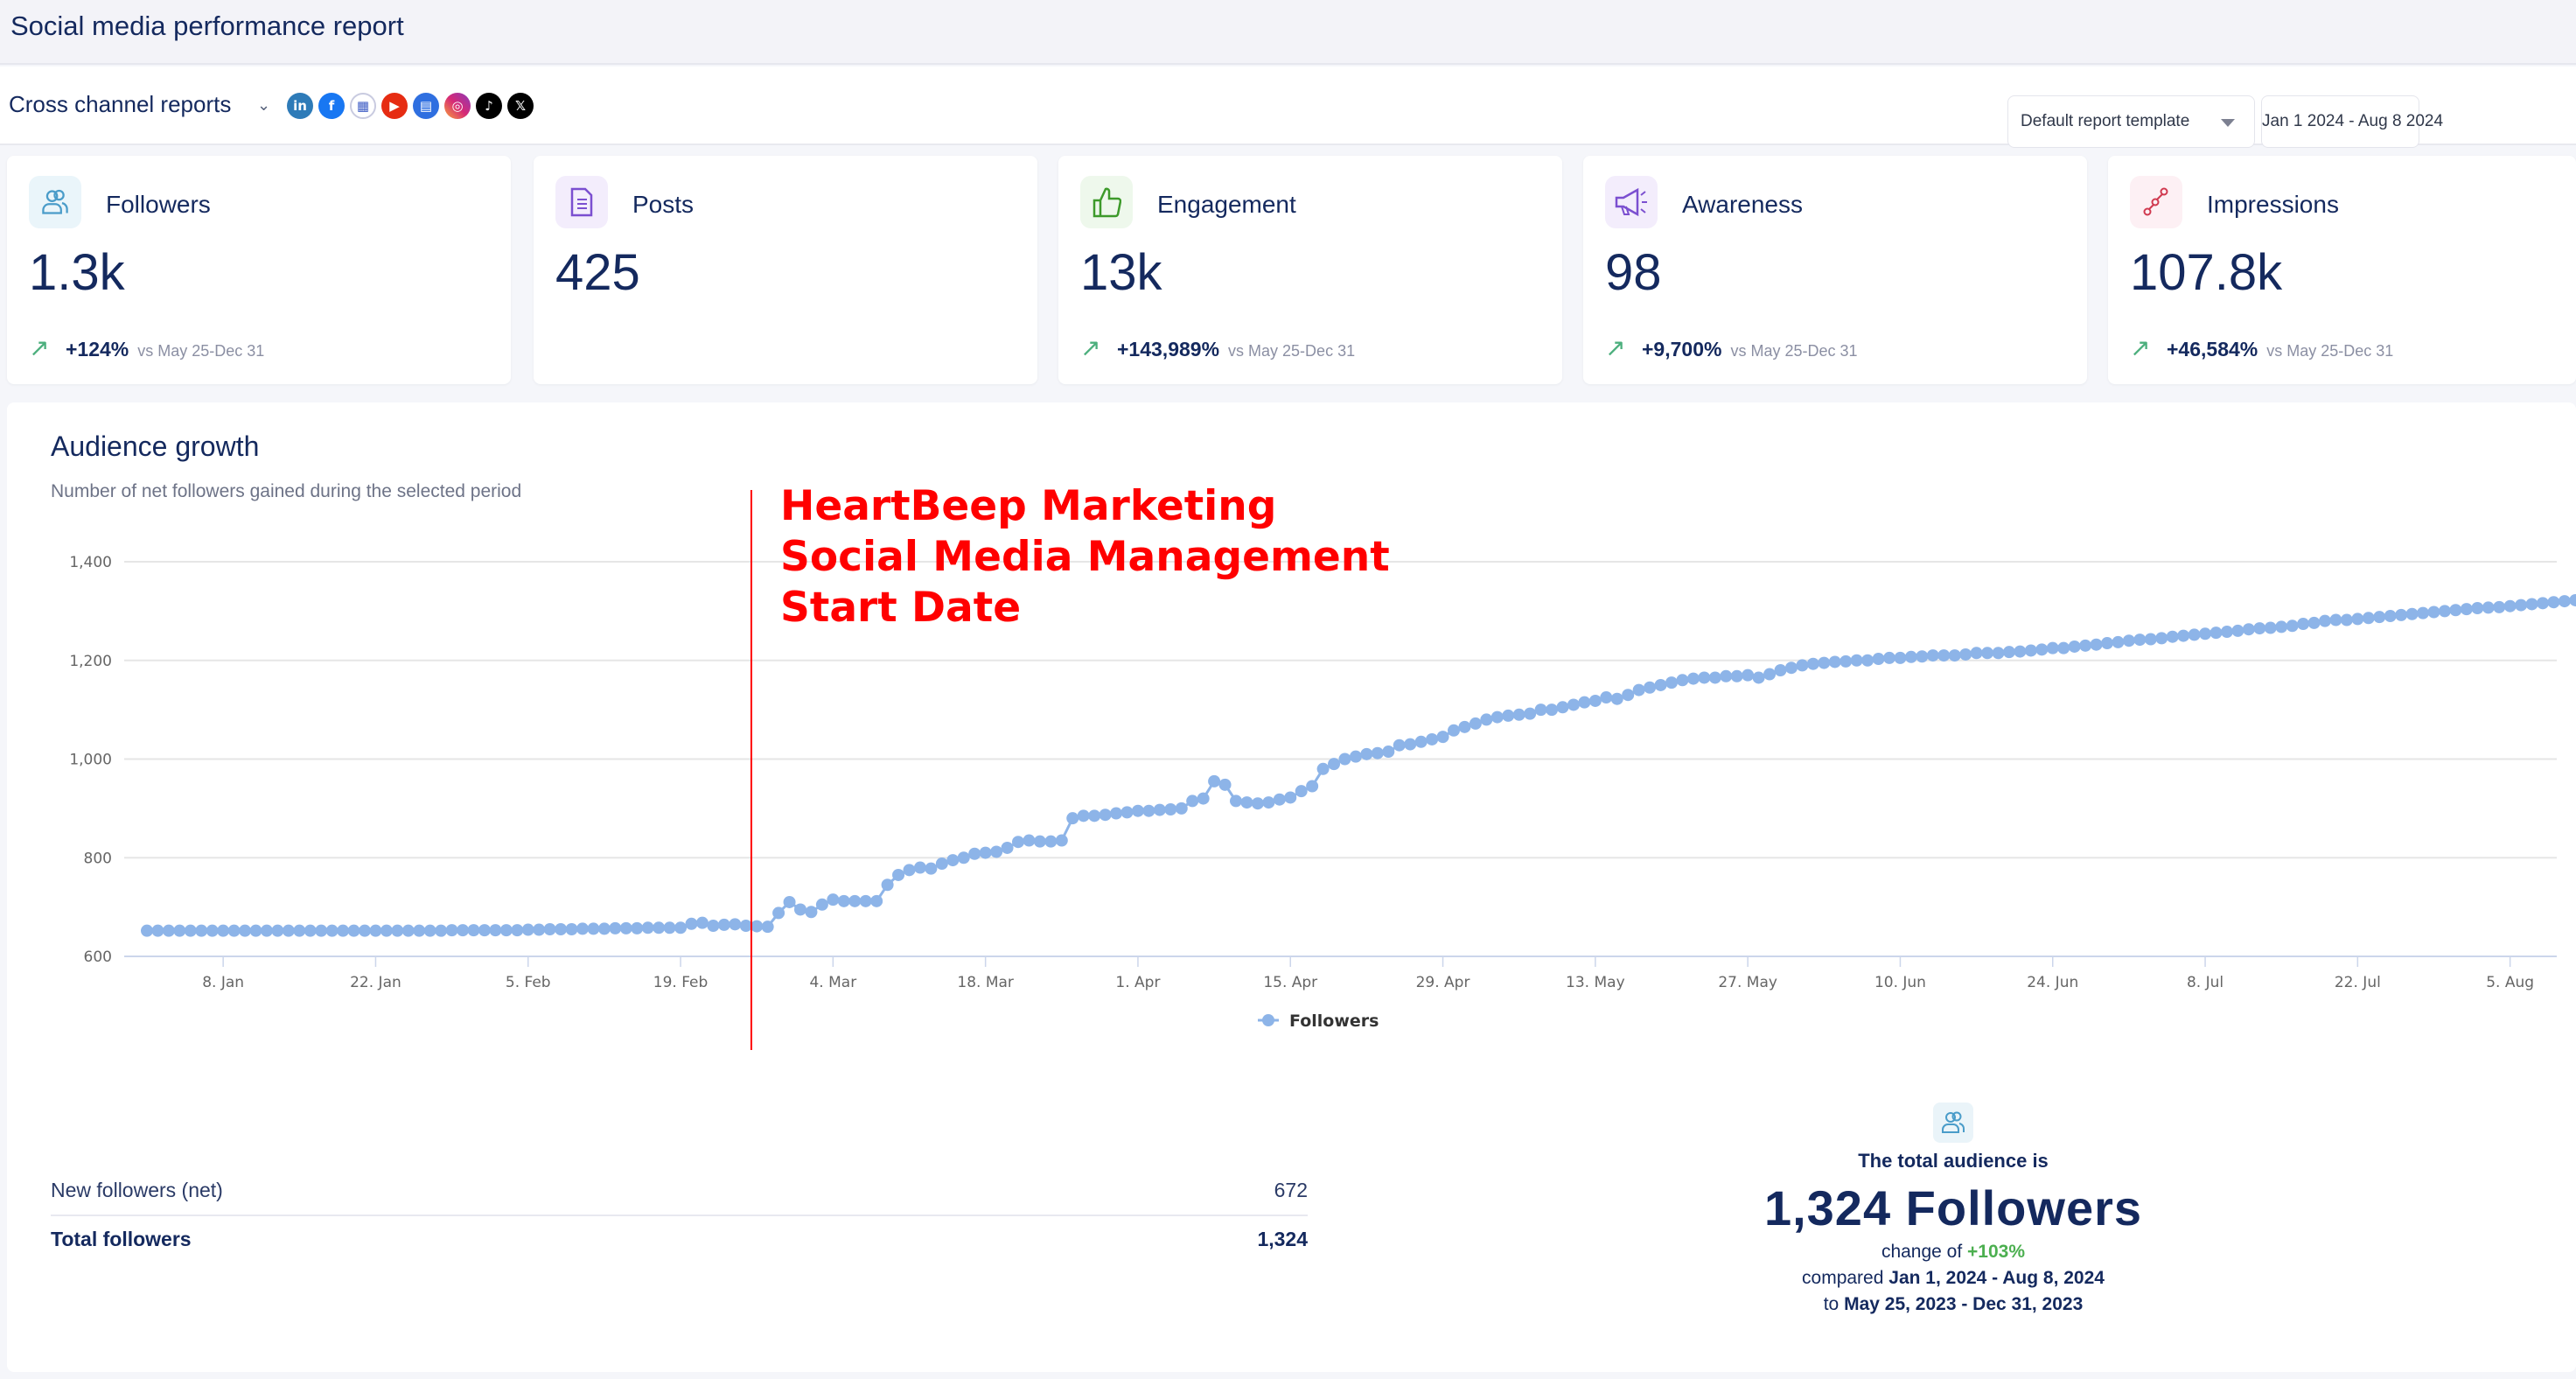 The image size is (2576, 1379). What do you see at coordinates (489, 106) in the screenshot?
I see `tiktok-icon: ♪` at bounding box center [489, 106].